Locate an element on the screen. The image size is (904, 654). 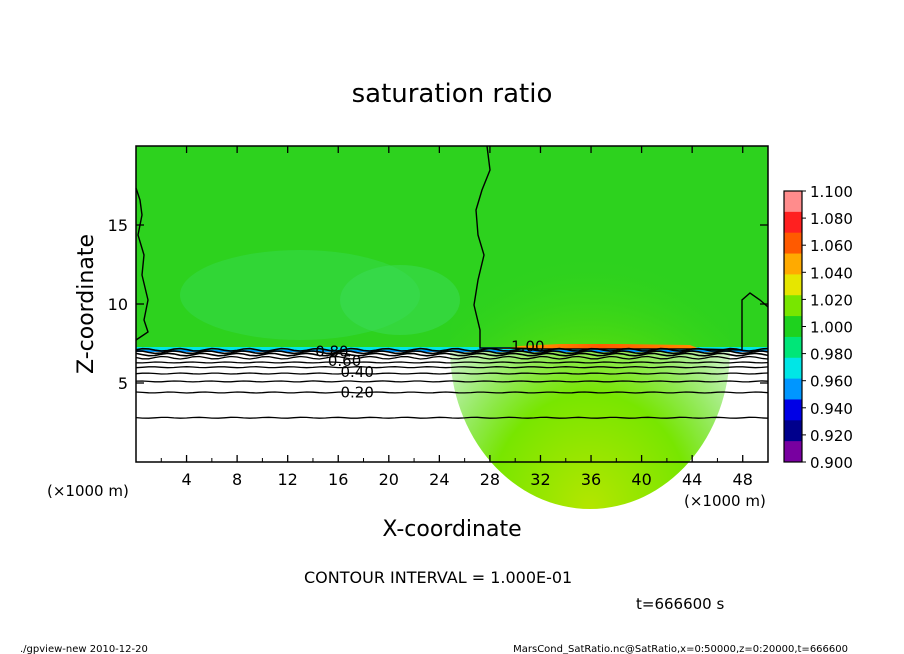
x-tick-label: 44 is located at coordinates (692, 479).